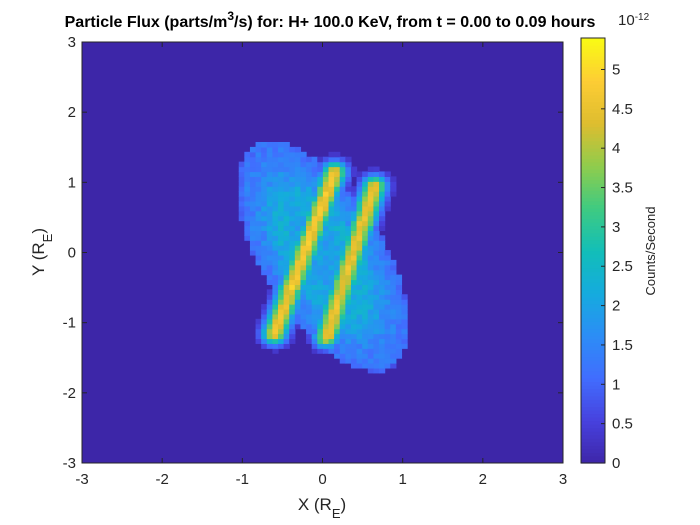  Describe the element at coordinates (402, 479) in the screenshot. I see `x-tick-label: 1` at that location.